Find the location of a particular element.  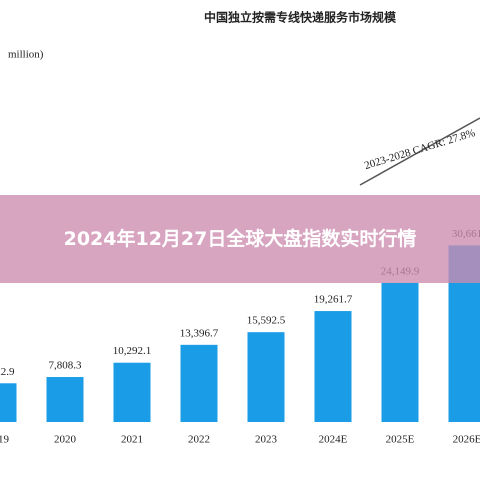

cagr-arrow is located at coordinates (419, 151).